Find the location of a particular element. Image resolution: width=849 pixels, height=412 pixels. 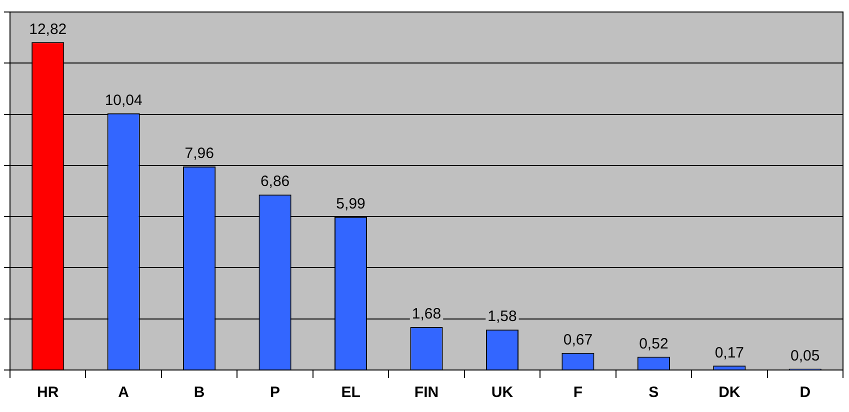

x-tick-label: UK is located at coordinates (502, 393).